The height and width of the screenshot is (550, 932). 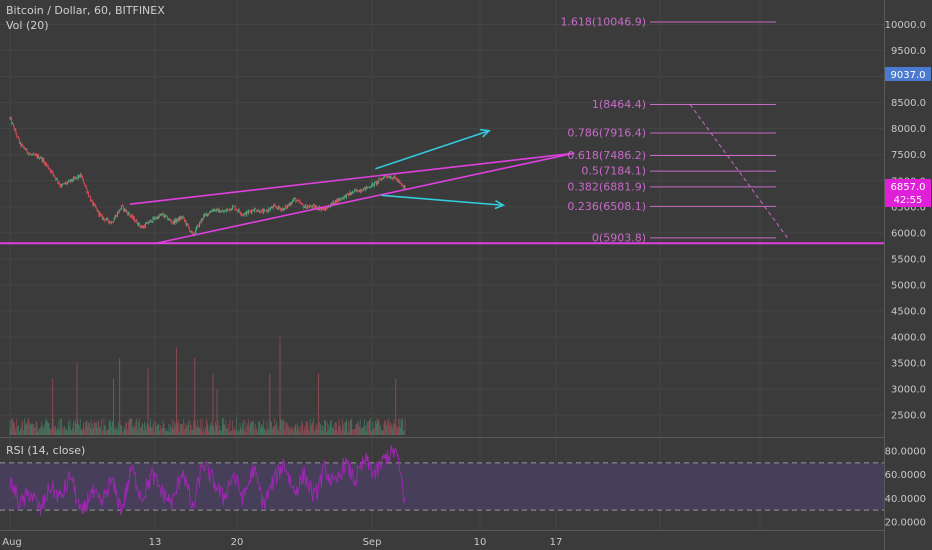 What do you see at coordinates (606, 133) in the screenshot?
I see `fib-level-label: 0.786(7916.4)` at bounding box center [606, 133].